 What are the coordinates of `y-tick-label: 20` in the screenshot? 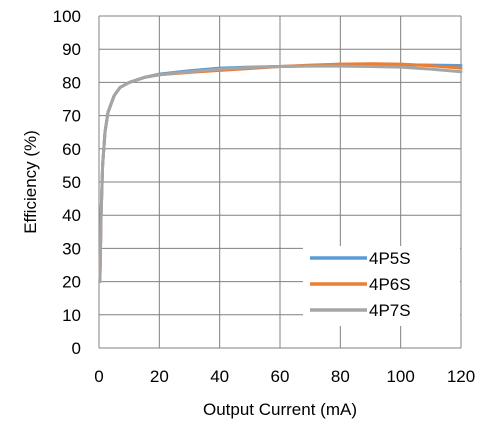 It's located at (71, 282).